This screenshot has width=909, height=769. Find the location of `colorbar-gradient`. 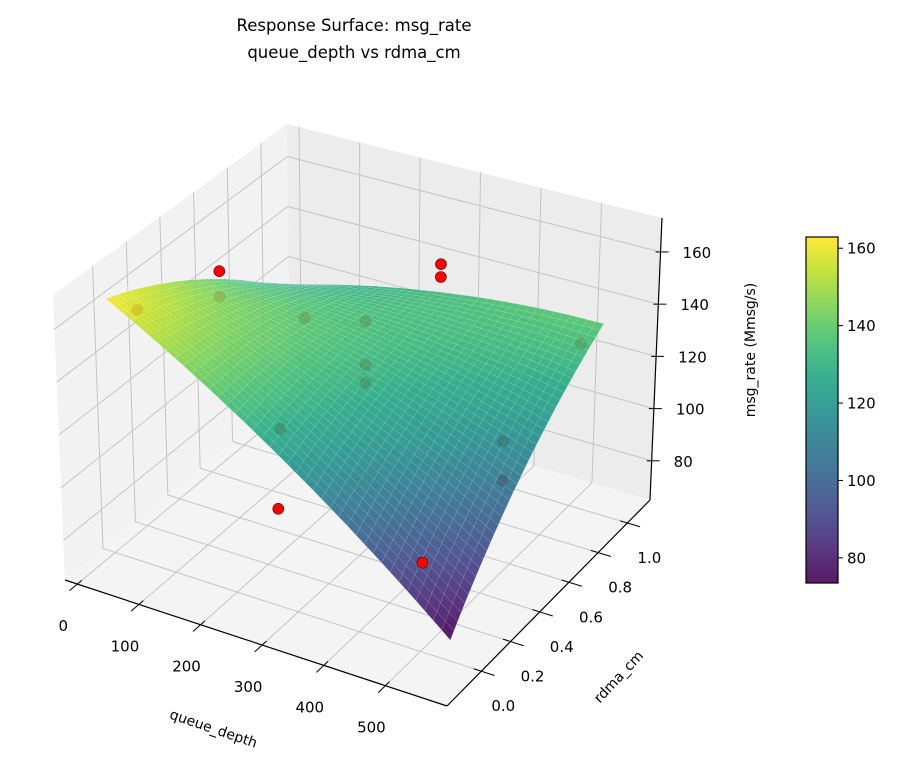

colorbar-gradient is located at coordinates (822, 410).